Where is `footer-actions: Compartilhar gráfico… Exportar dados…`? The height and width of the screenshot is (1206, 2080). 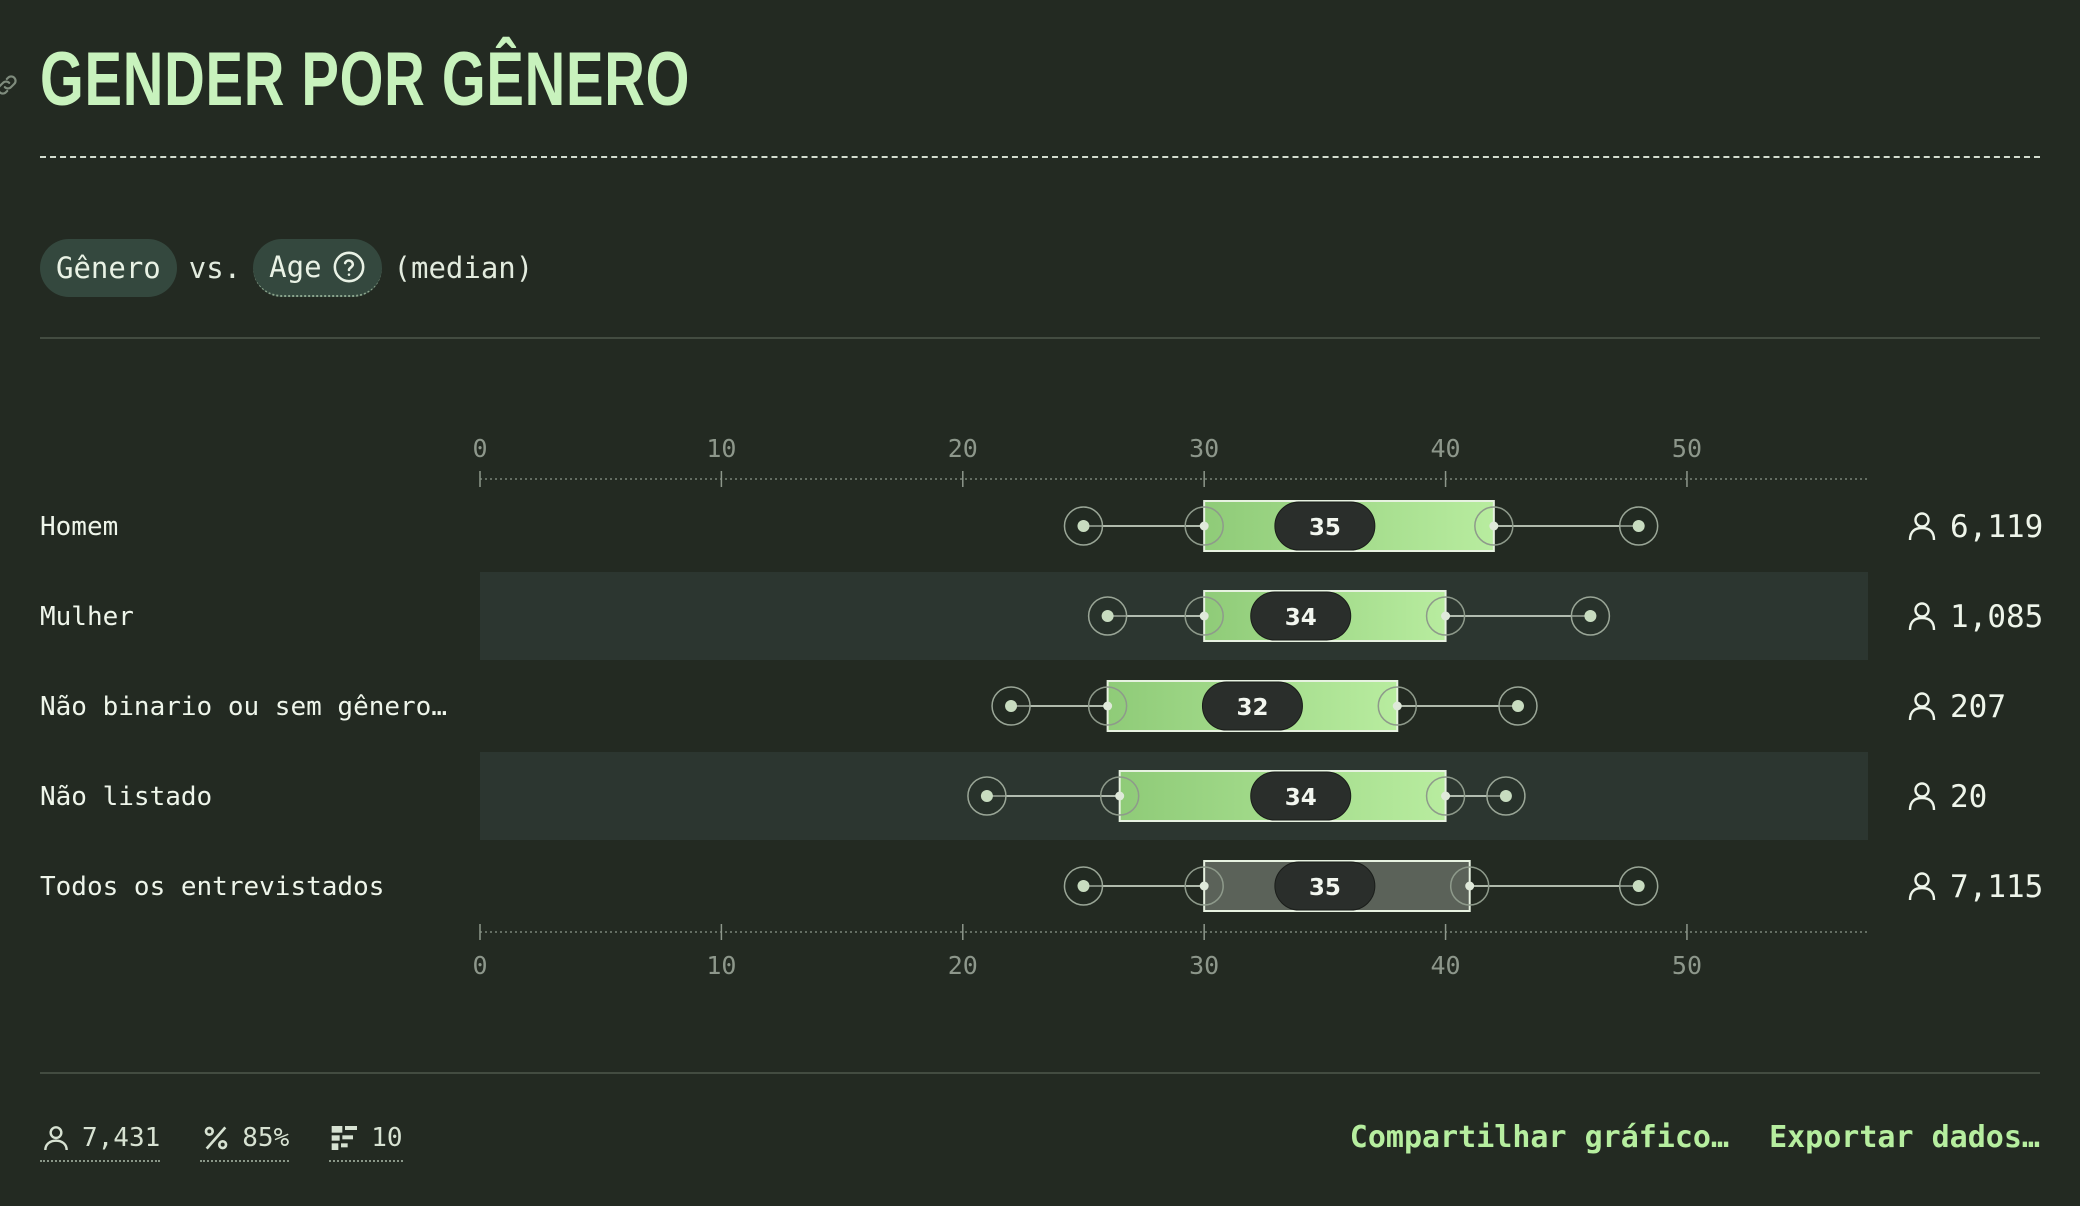 footer-actions: Compartilhar gráfico… Exportar dados… is located at coordinates (1695, 1137).